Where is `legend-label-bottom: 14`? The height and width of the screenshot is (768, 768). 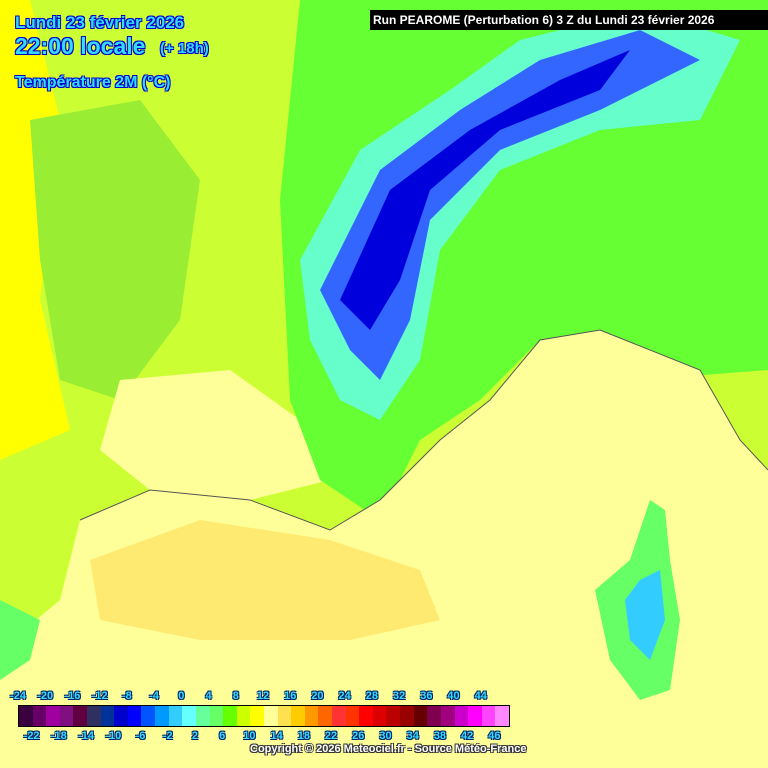
legend-label-bottom: 14 is located at coordinates (276, 736).